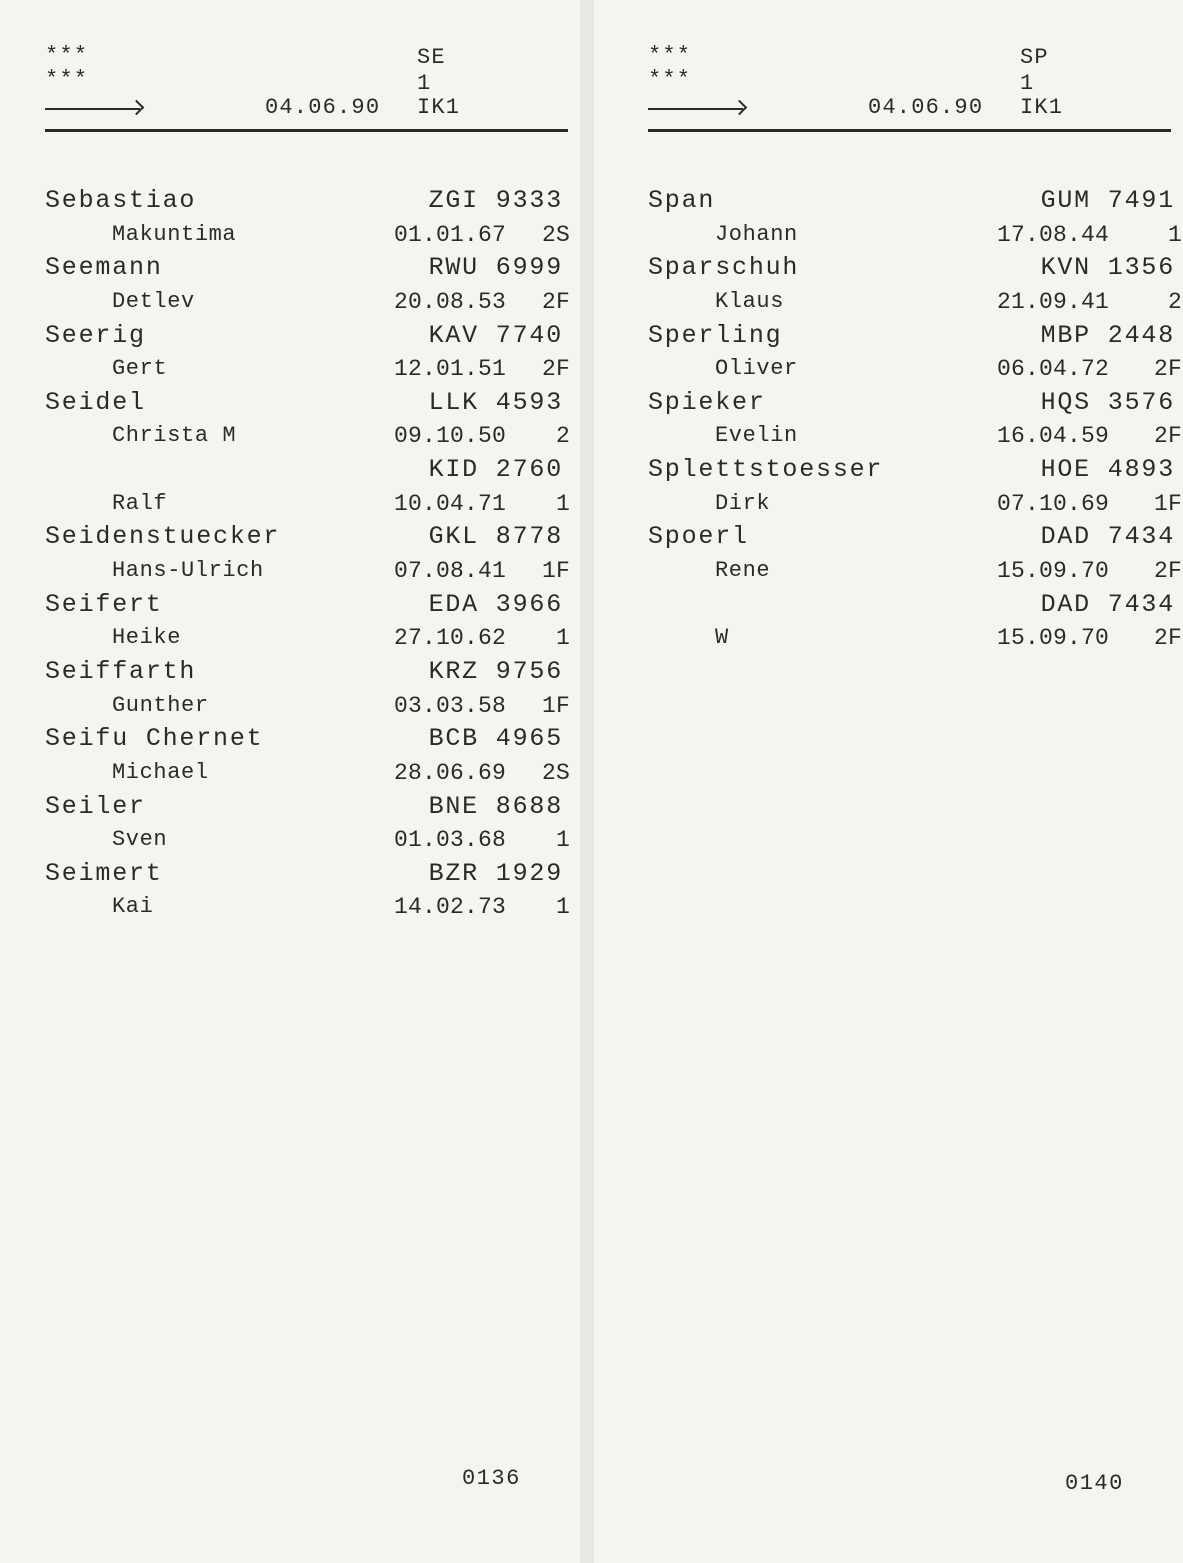 This screenshot has height=1563, width=1183. What do you see at coordinates (756, 369) in the screenshot?
I see `given-name: Oliver` at bounding box center [756, 369].